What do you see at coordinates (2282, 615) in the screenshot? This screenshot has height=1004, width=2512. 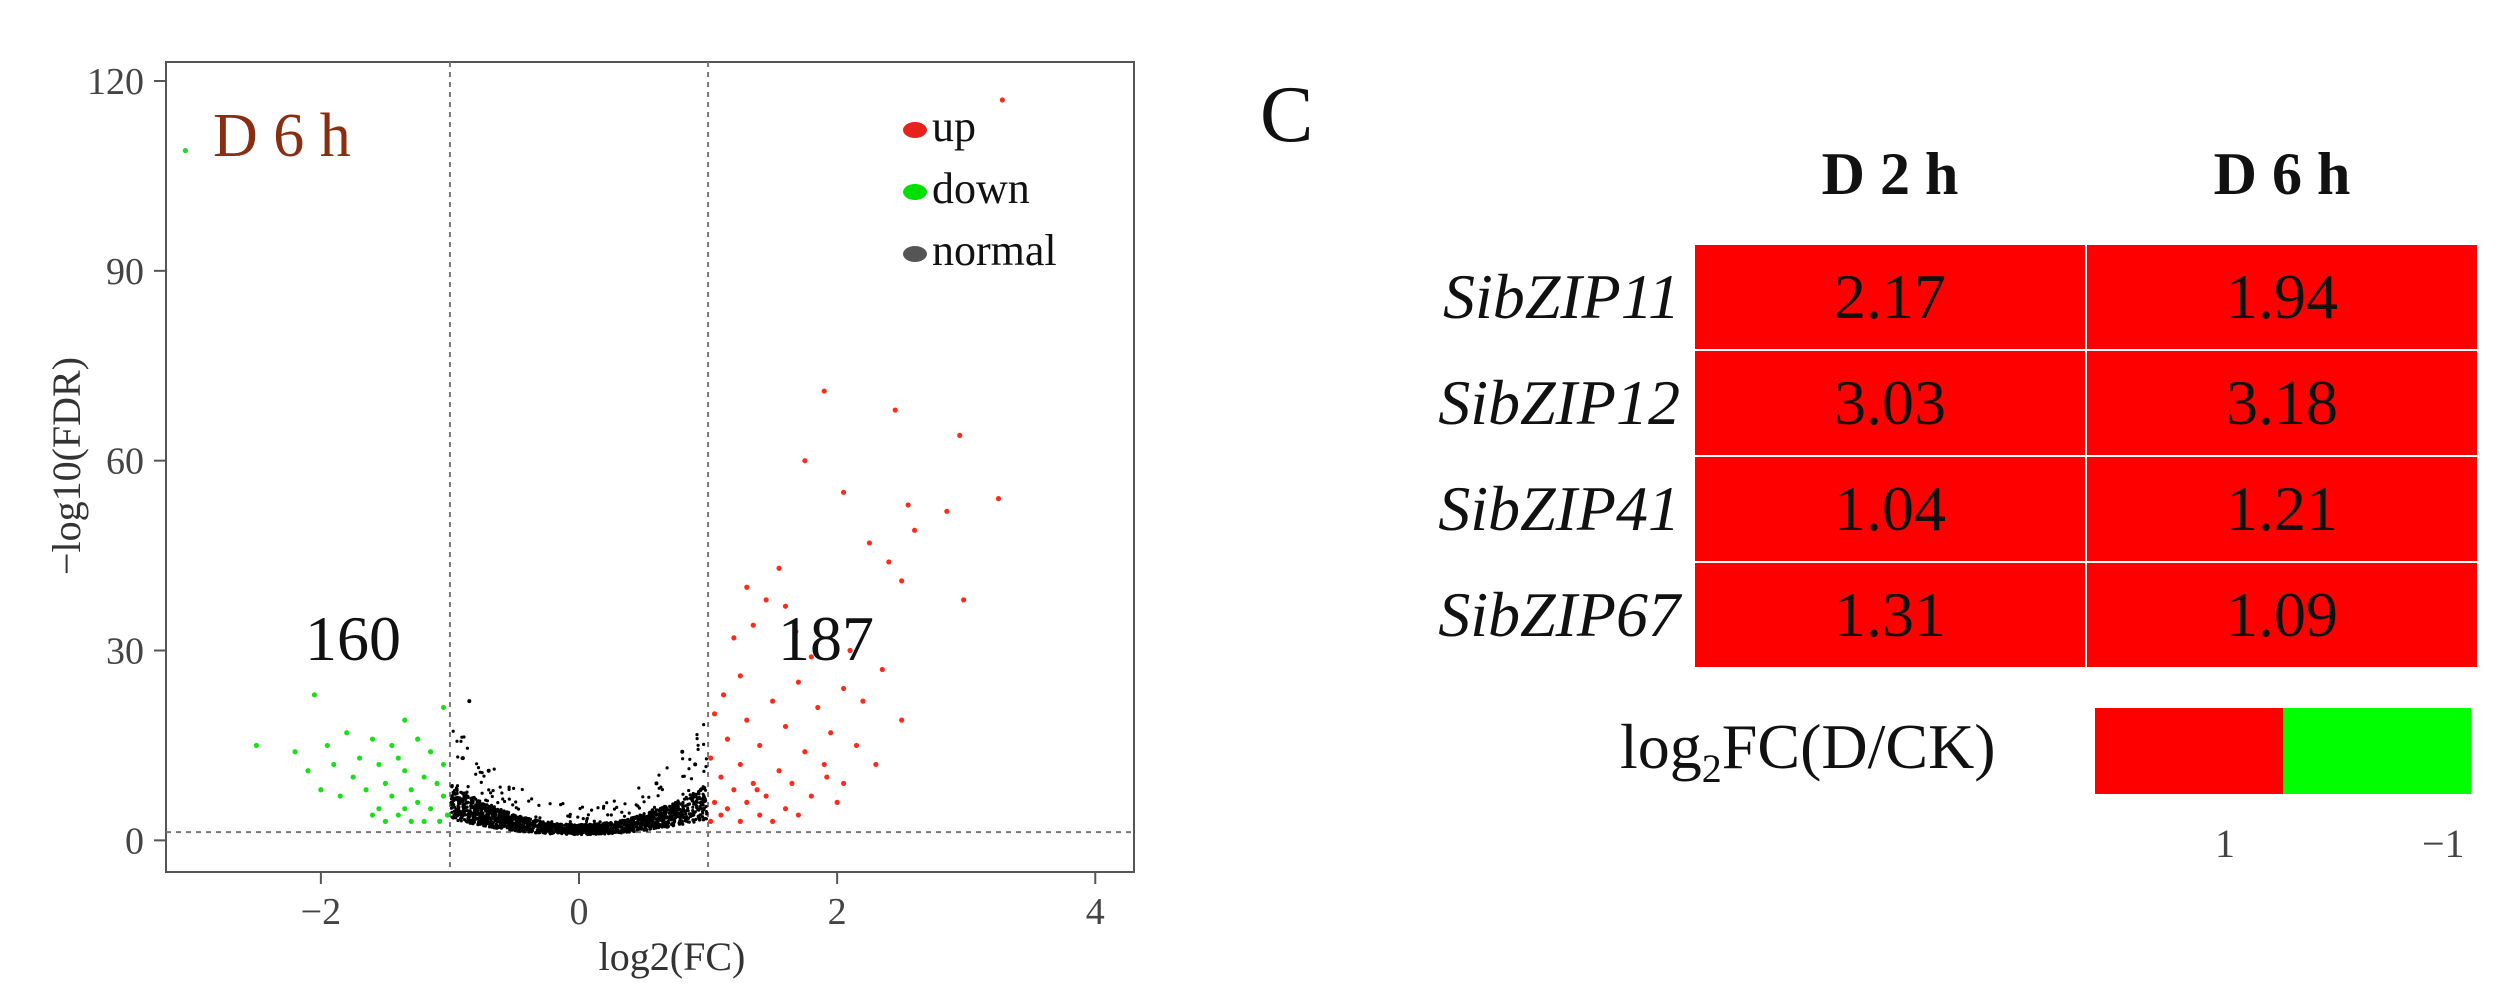 I see `heatmap-cell: 1.09` at bounding box center [2282, 615].